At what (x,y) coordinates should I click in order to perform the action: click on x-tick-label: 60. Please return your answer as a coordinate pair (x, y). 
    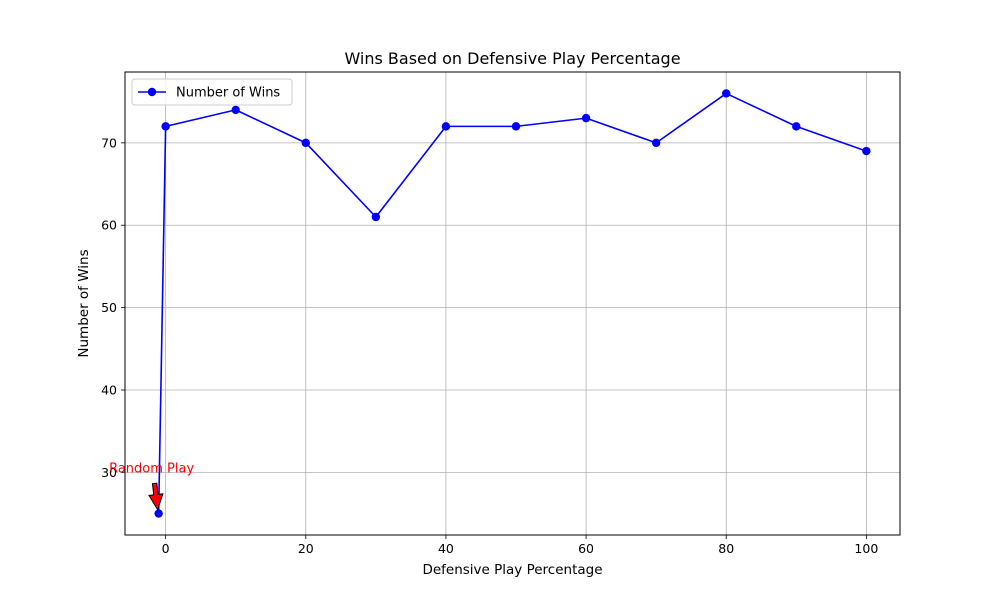
    Looking at the image, I should click on (586, 548).